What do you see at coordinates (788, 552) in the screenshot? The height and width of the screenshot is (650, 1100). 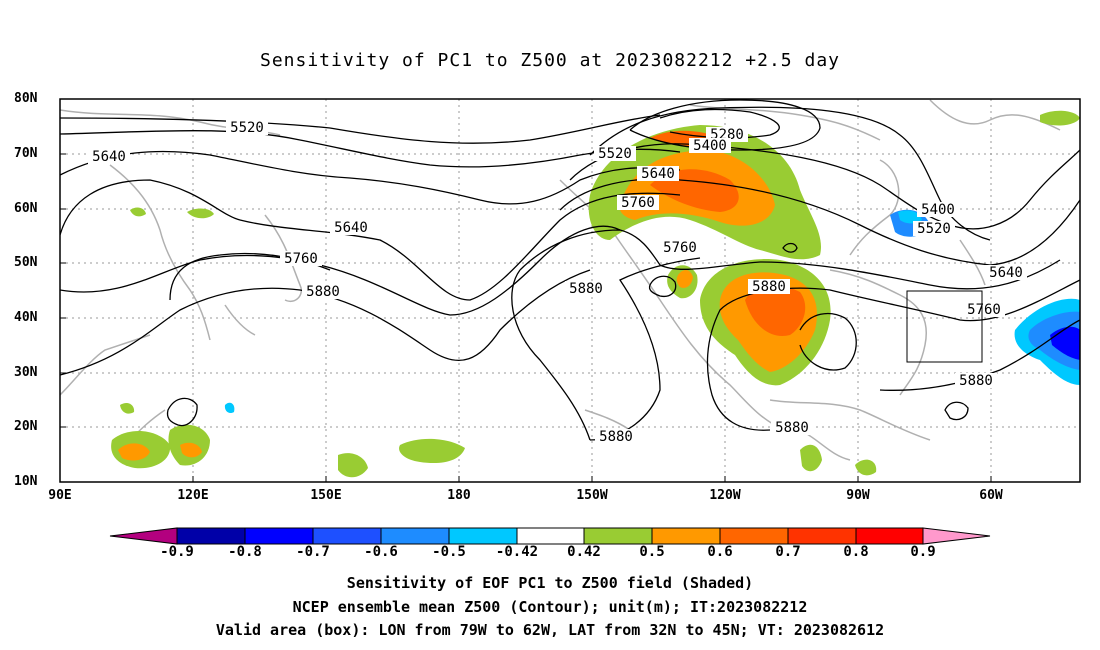 I see `colorbar-label: 0.7` at bounding box center [788, 552].